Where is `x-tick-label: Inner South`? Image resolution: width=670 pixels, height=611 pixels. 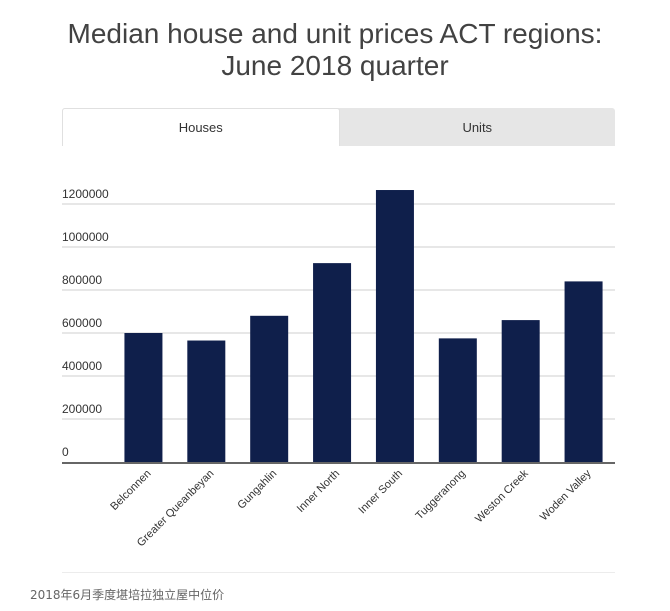
x-tick-label: Inner South is located at coordinates (380, 492).